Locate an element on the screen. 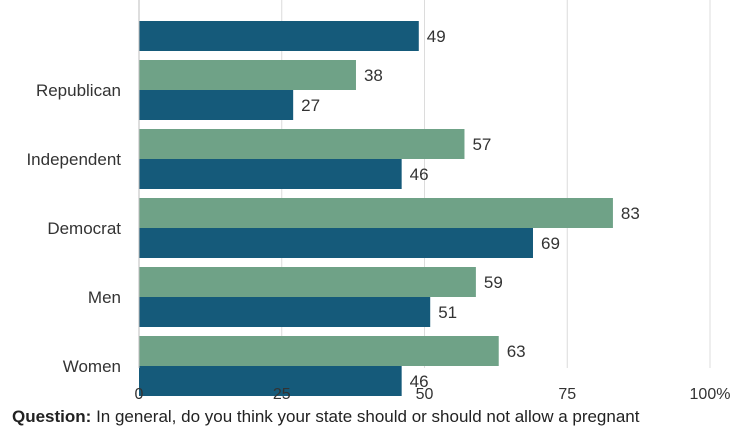 The image size is (747, 428). value-label: 38 is located at coordinates (373, 75).